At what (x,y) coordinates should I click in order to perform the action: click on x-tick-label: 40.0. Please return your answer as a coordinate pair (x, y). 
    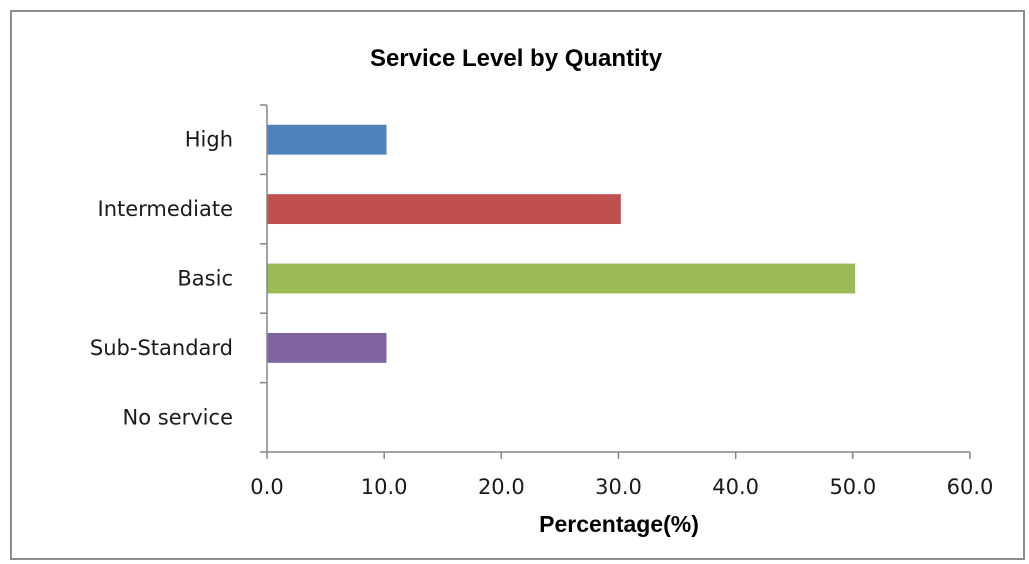
    Looking at the image, I should click on (735, 487).